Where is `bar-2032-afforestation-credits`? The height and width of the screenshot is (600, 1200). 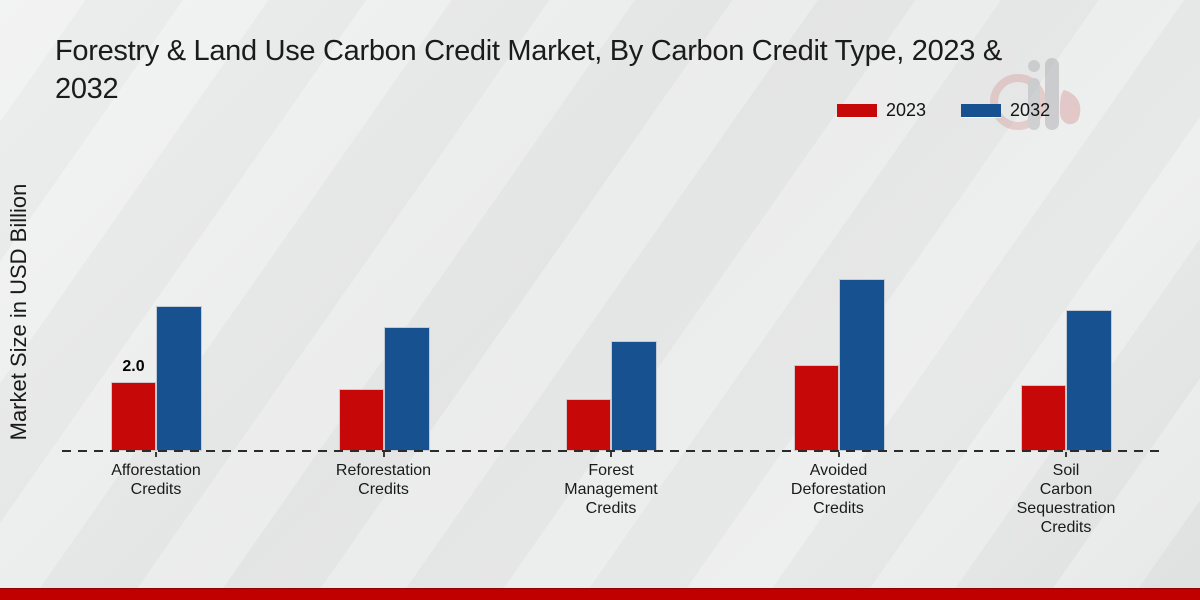 bar-2032-afforestation-credits is located at coordinates (179, 378).